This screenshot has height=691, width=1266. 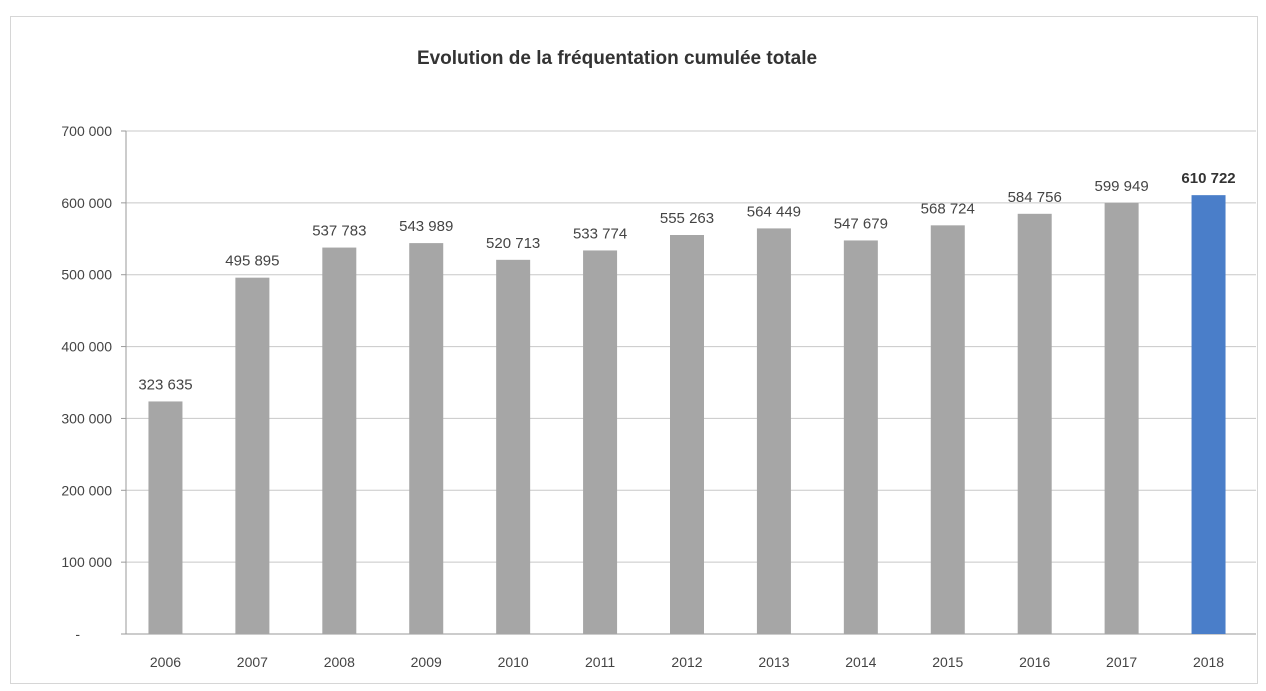 I want to click on data-label-2017: 599 949, so click(x=1121, y=186).